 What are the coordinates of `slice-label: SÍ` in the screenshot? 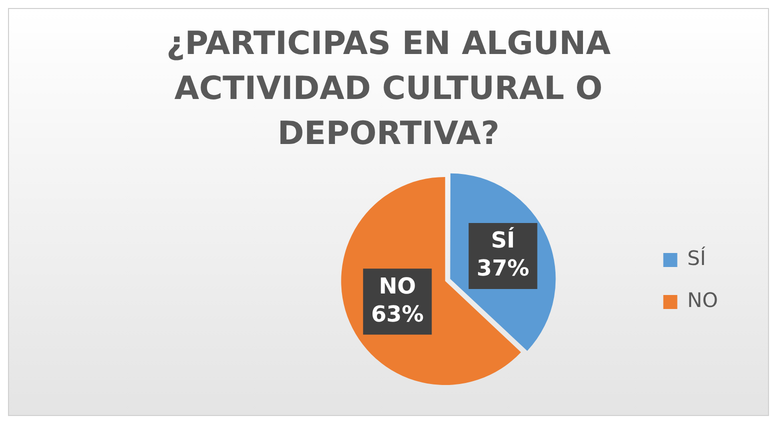 It's located at (502, 240).